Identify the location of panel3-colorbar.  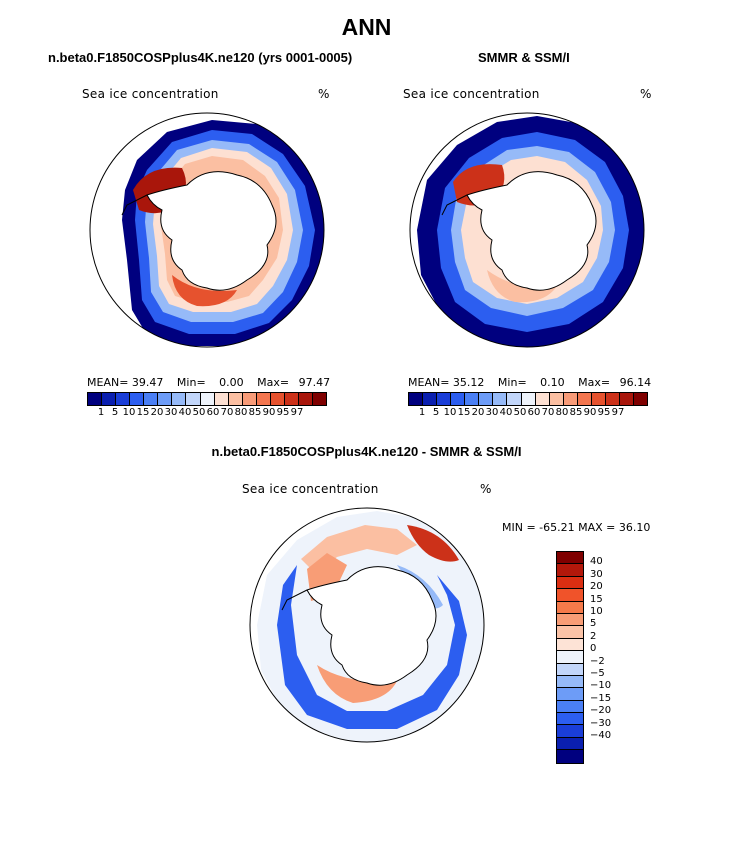
(570, 657).